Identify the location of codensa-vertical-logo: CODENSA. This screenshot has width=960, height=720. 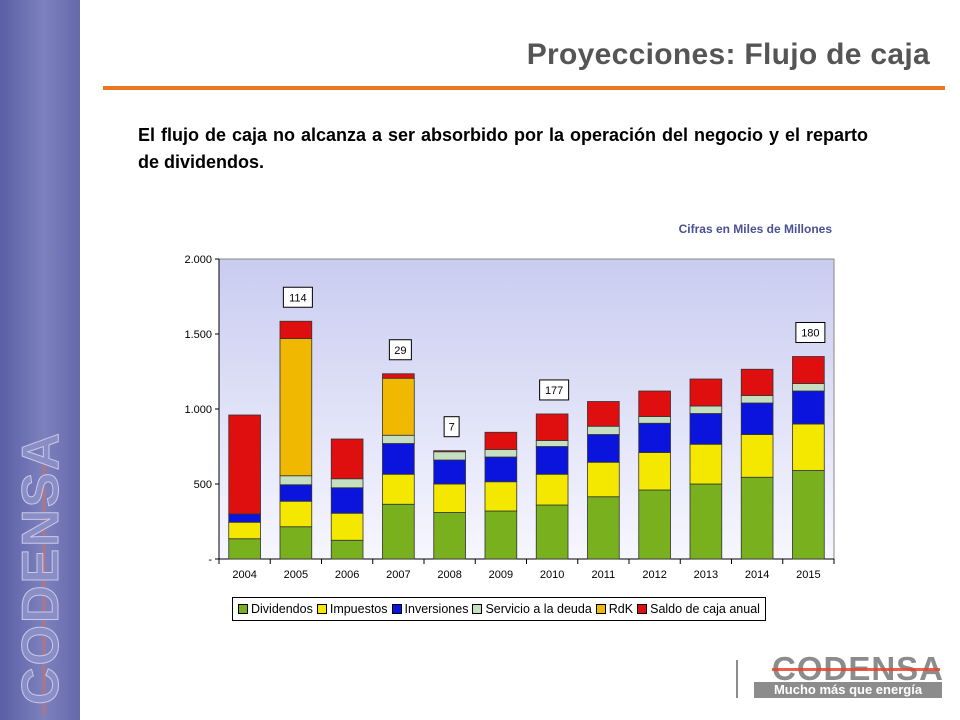
(41, 572).